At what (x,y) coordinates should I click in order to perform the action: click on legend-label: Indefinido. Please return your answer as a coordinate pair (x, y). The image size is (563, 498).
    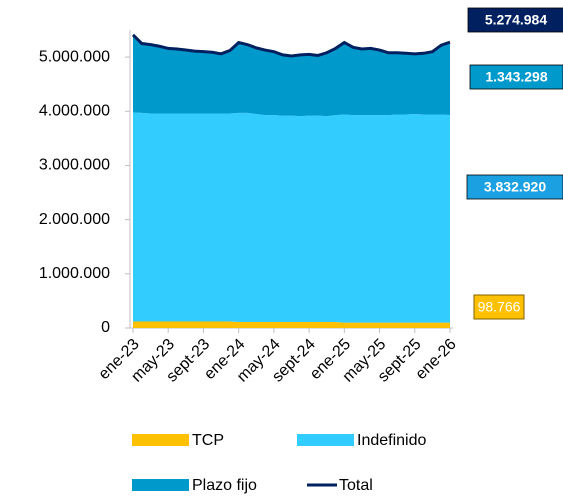
    Looking at the image, I should click on (391, 440).